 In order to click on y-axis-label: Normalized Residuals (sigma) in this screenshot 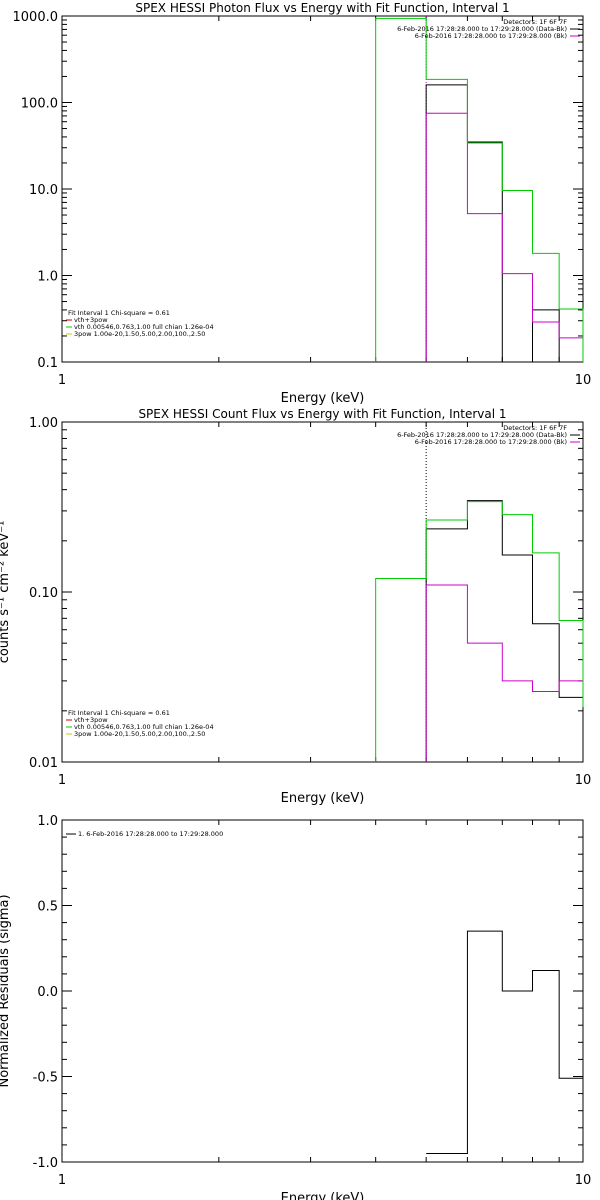, I will do `click(6, 990)`.